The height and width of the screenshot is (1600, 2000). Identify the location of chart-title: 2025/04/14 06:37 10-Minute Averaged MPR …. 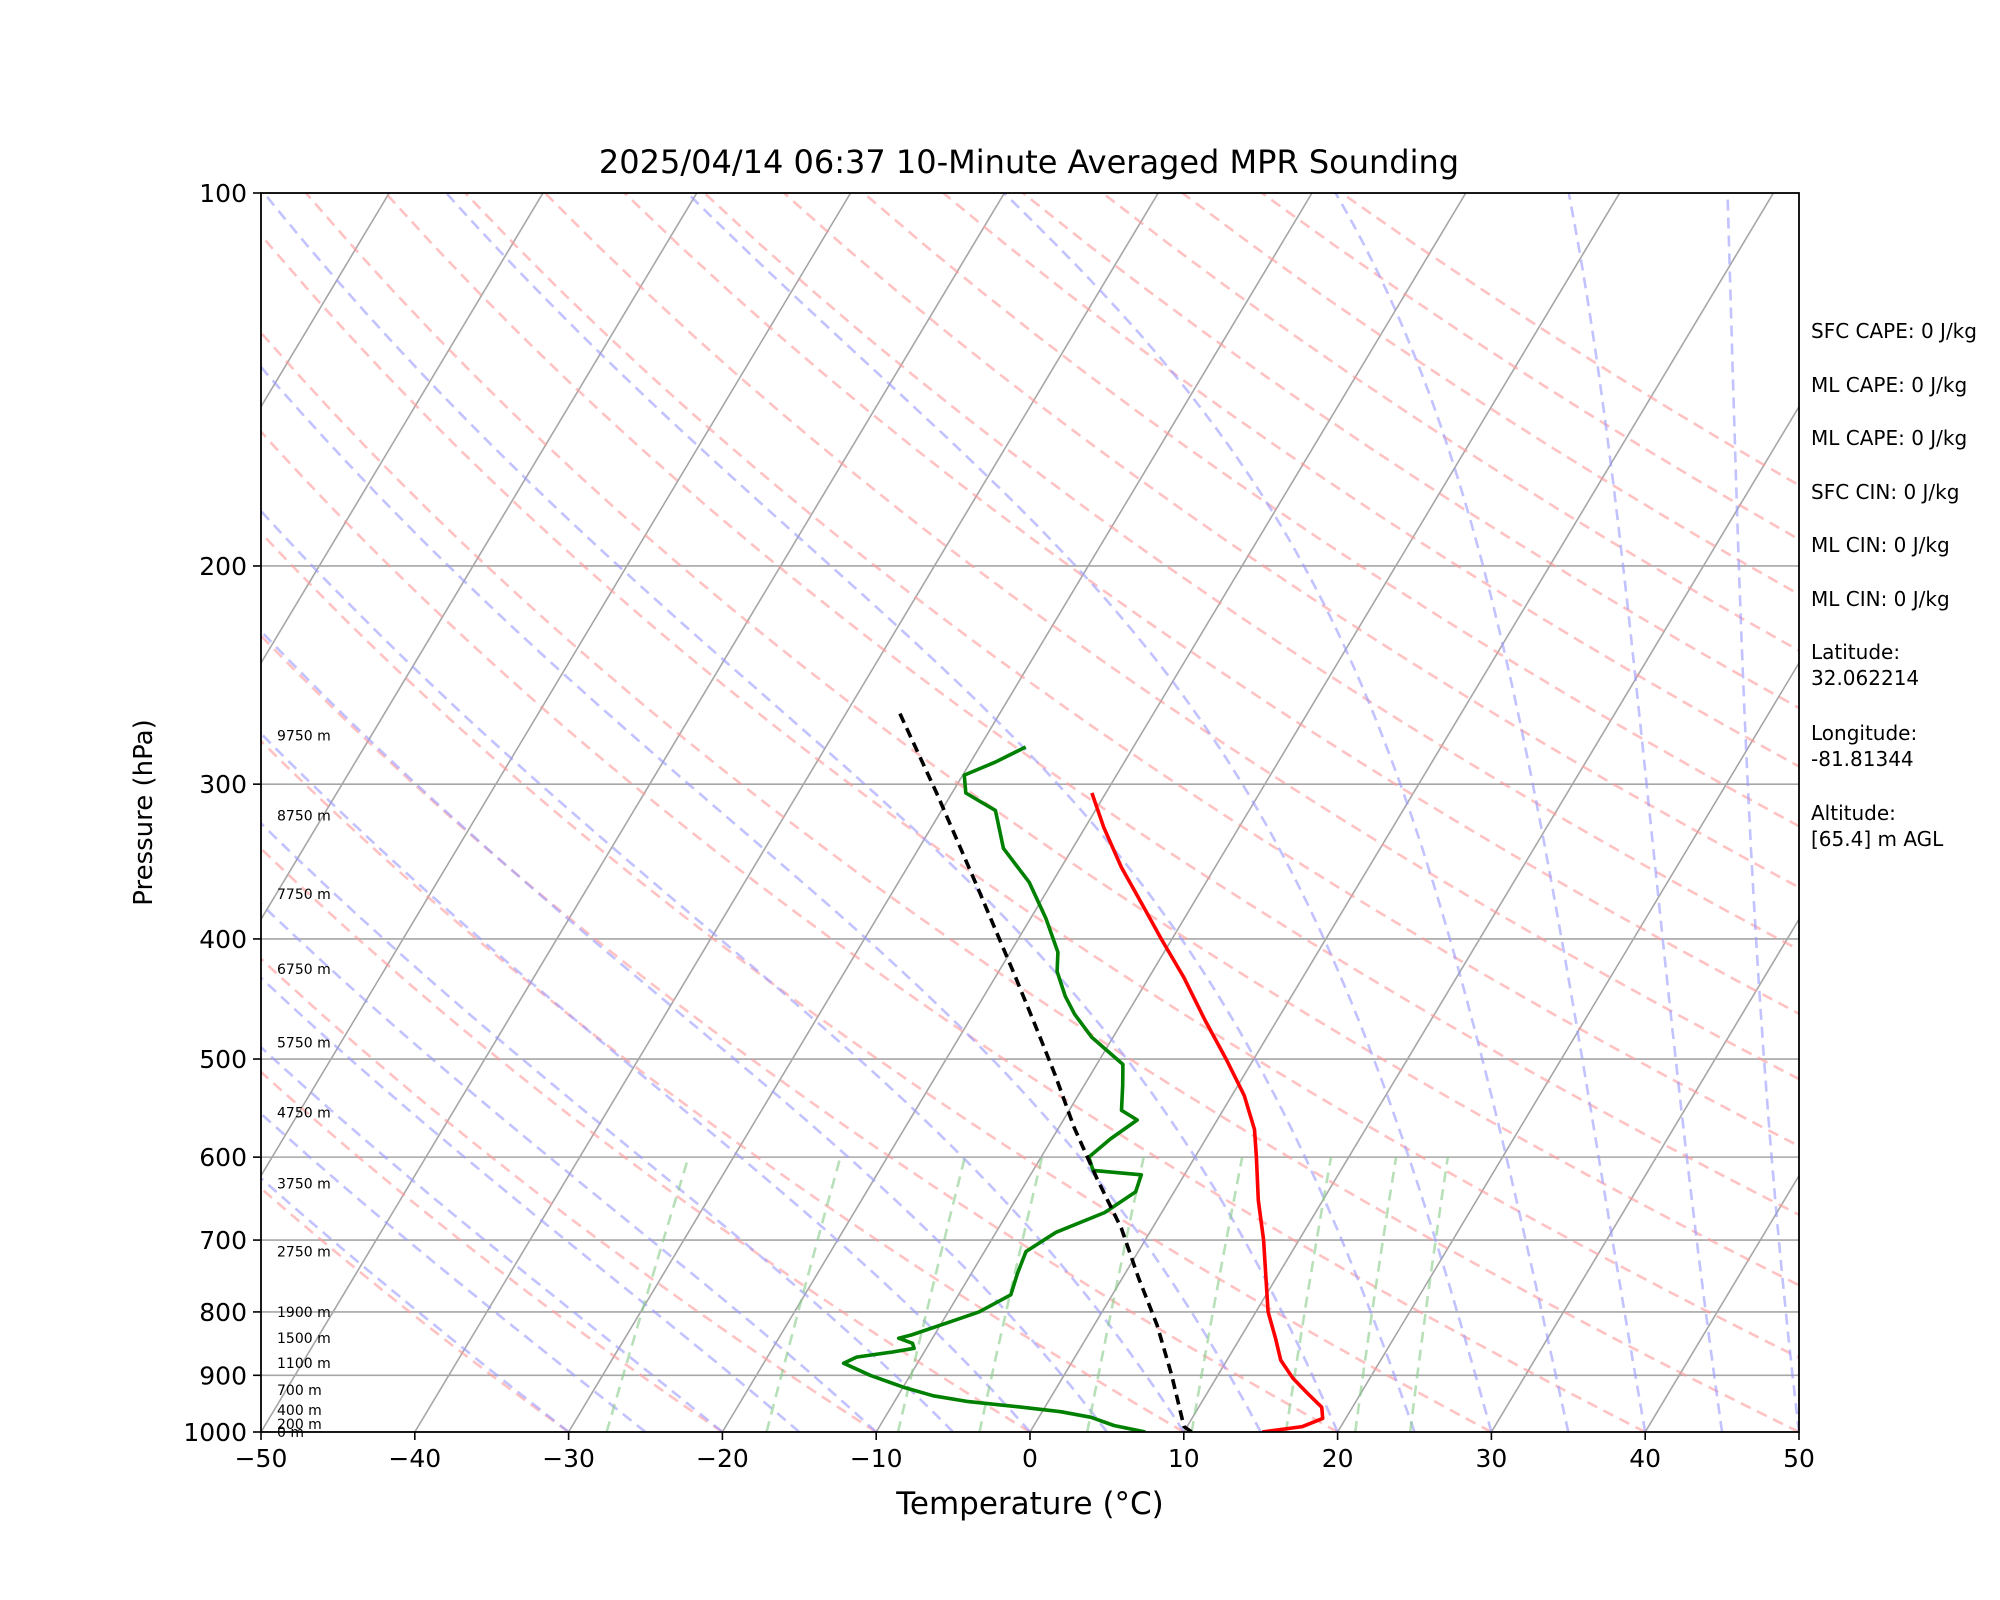
(1029, 162).